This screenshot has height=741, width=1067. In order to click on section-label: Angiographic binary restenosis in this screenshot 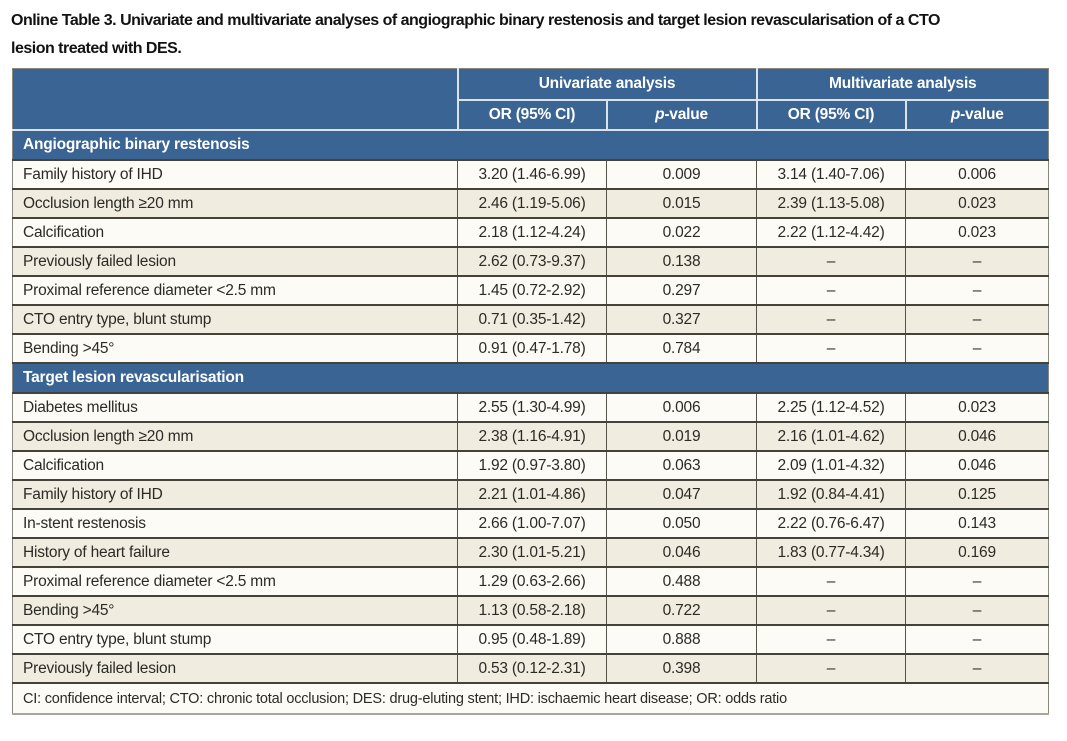, I will do `click(530, 144)`.